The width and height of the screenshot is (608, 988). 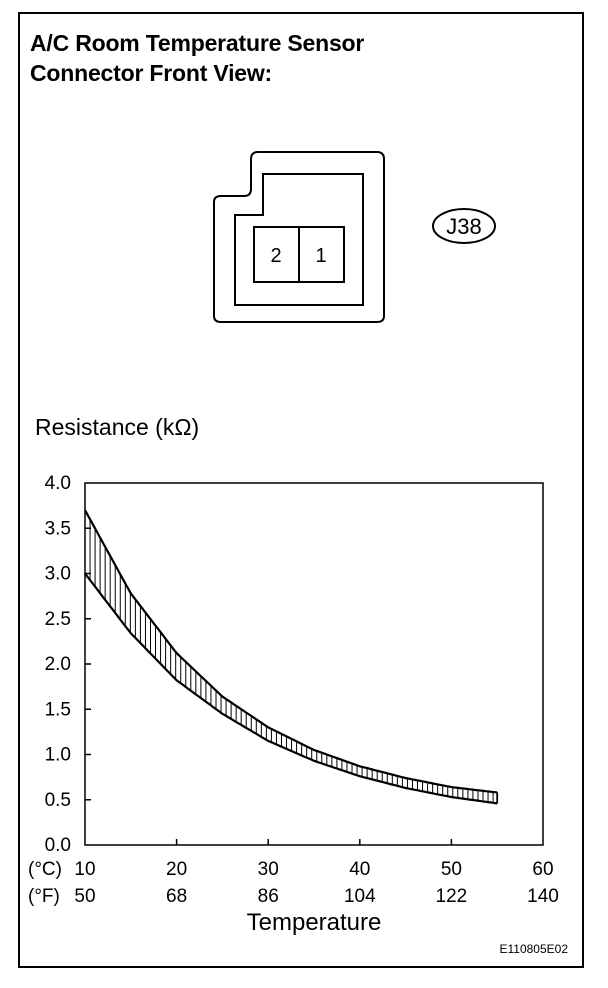 What do you see at coordinates (58, 845) in the screenshot?
I see `y-tick-label: 0.0` at bounding box center [58, 845].